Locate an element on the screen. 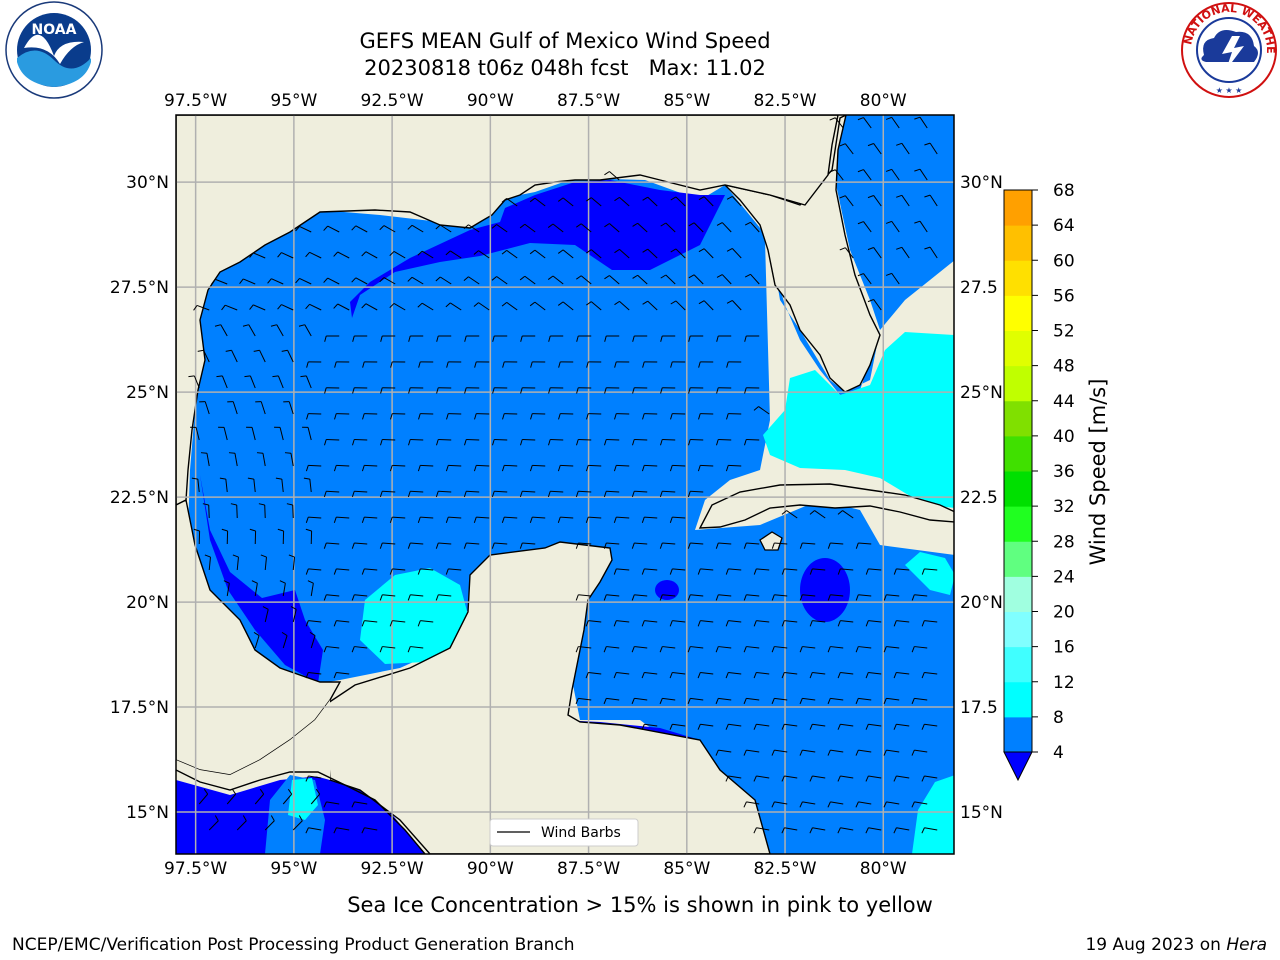 The width and height of the screenshot is (1280, 960). lon-tick-bottom-label: 92.5°W is located at coordinates (392, 869).